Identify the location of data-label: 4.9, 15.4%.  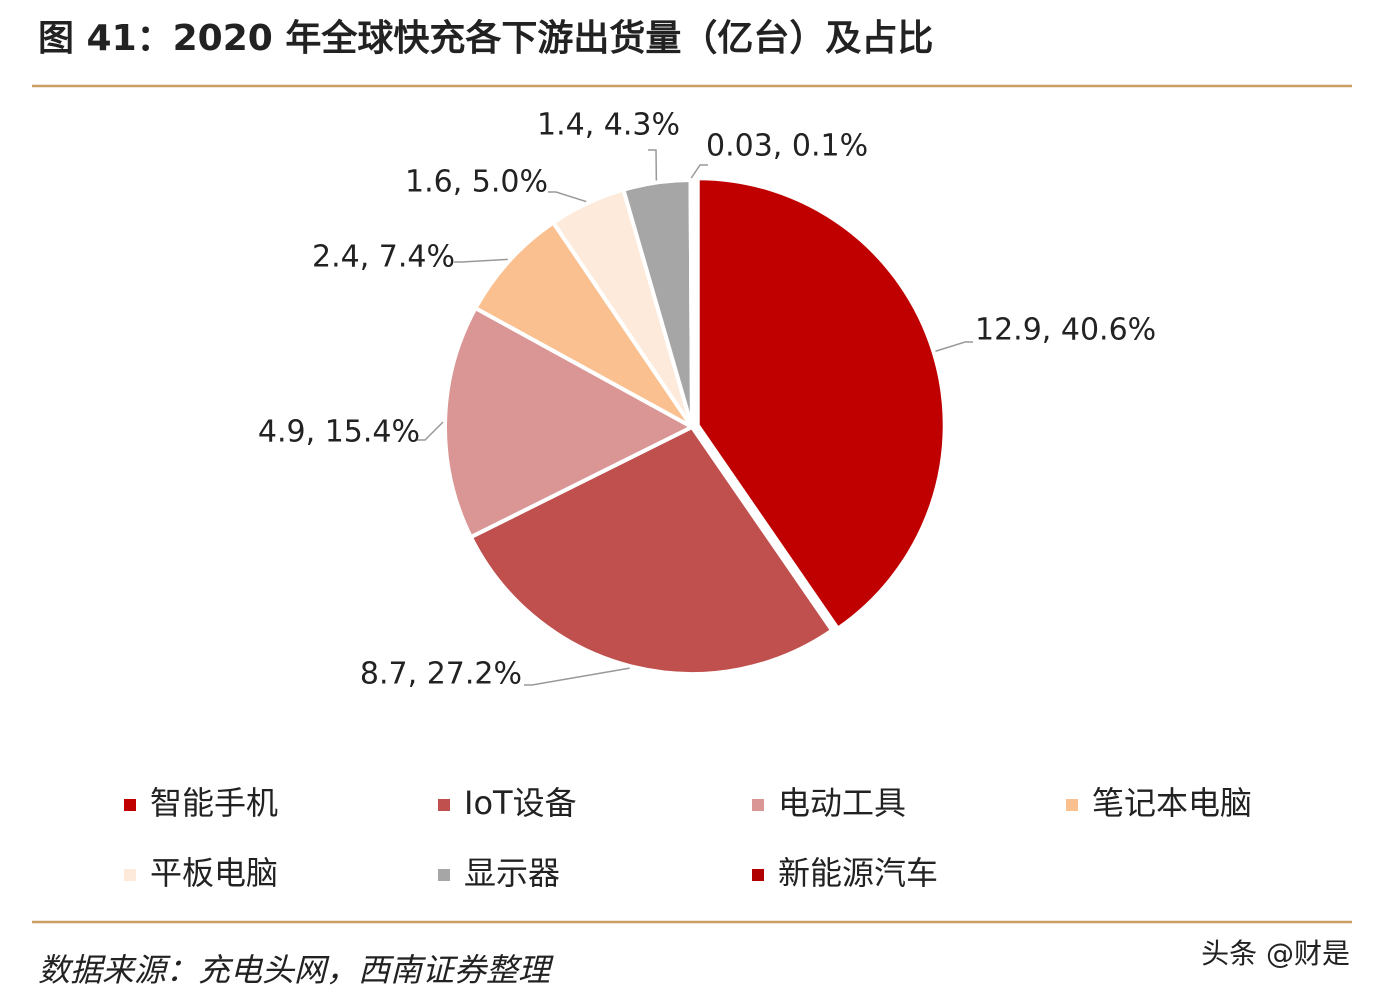
(339, 432).